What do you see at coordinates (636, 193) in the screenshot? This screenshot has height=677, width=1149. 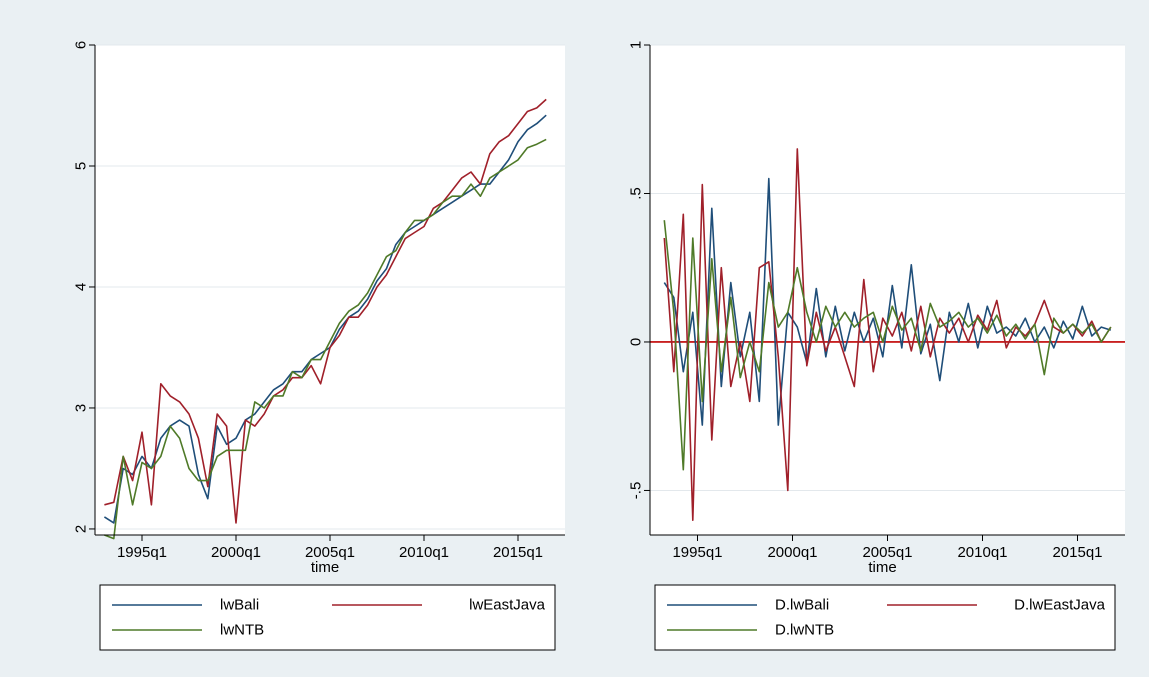 I see `y-tick-label: .5` at bounding box center [636, 193].